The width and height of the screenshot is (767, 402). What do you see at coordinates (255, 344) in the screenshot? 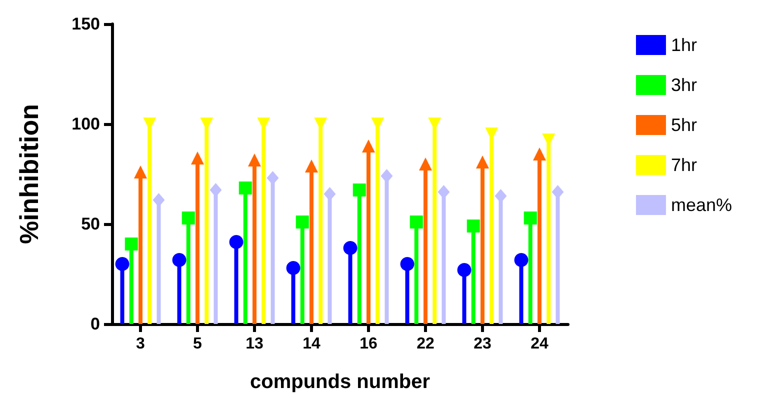
I see `x-tick-label: 13` at bounding box center [255, 344].